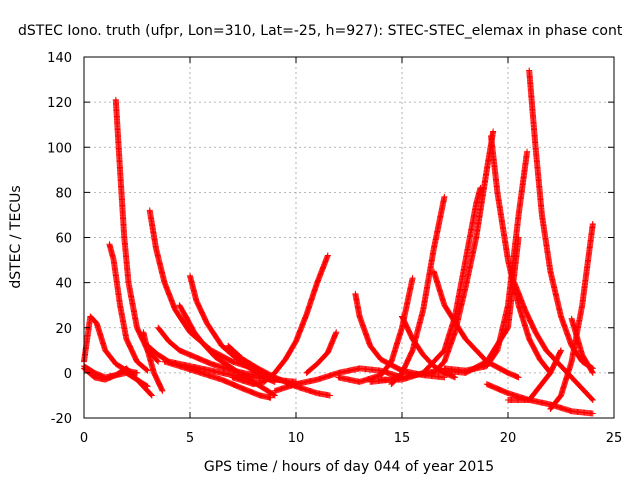 The image size is (640, 480). I want to click on y-tick-label: 120, so click(59, 103).